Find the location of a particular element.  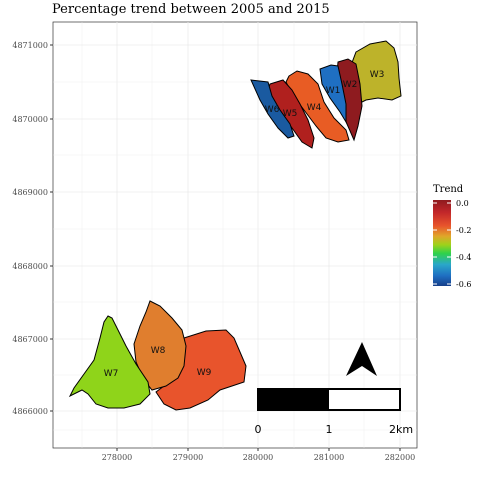

region-polygons-south is located at coordinates (157, 355).